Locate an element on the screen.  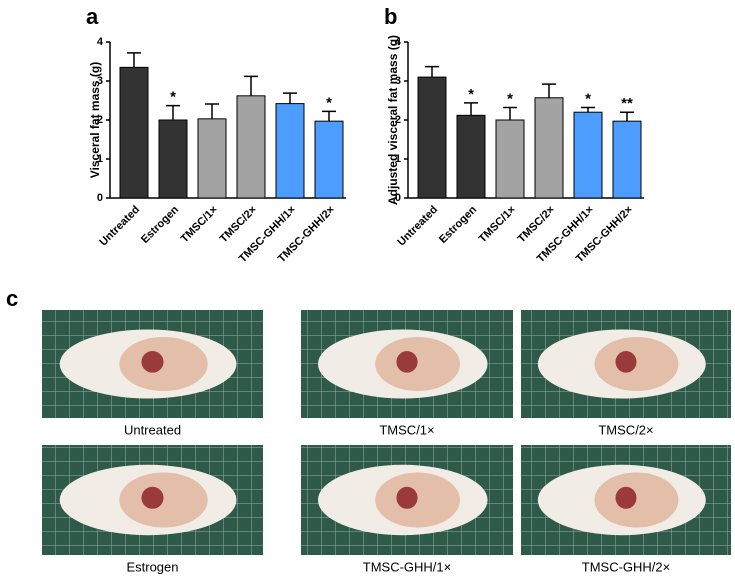
photo-label: TMSC-GHH/1× is located at coordinates (407, 566).